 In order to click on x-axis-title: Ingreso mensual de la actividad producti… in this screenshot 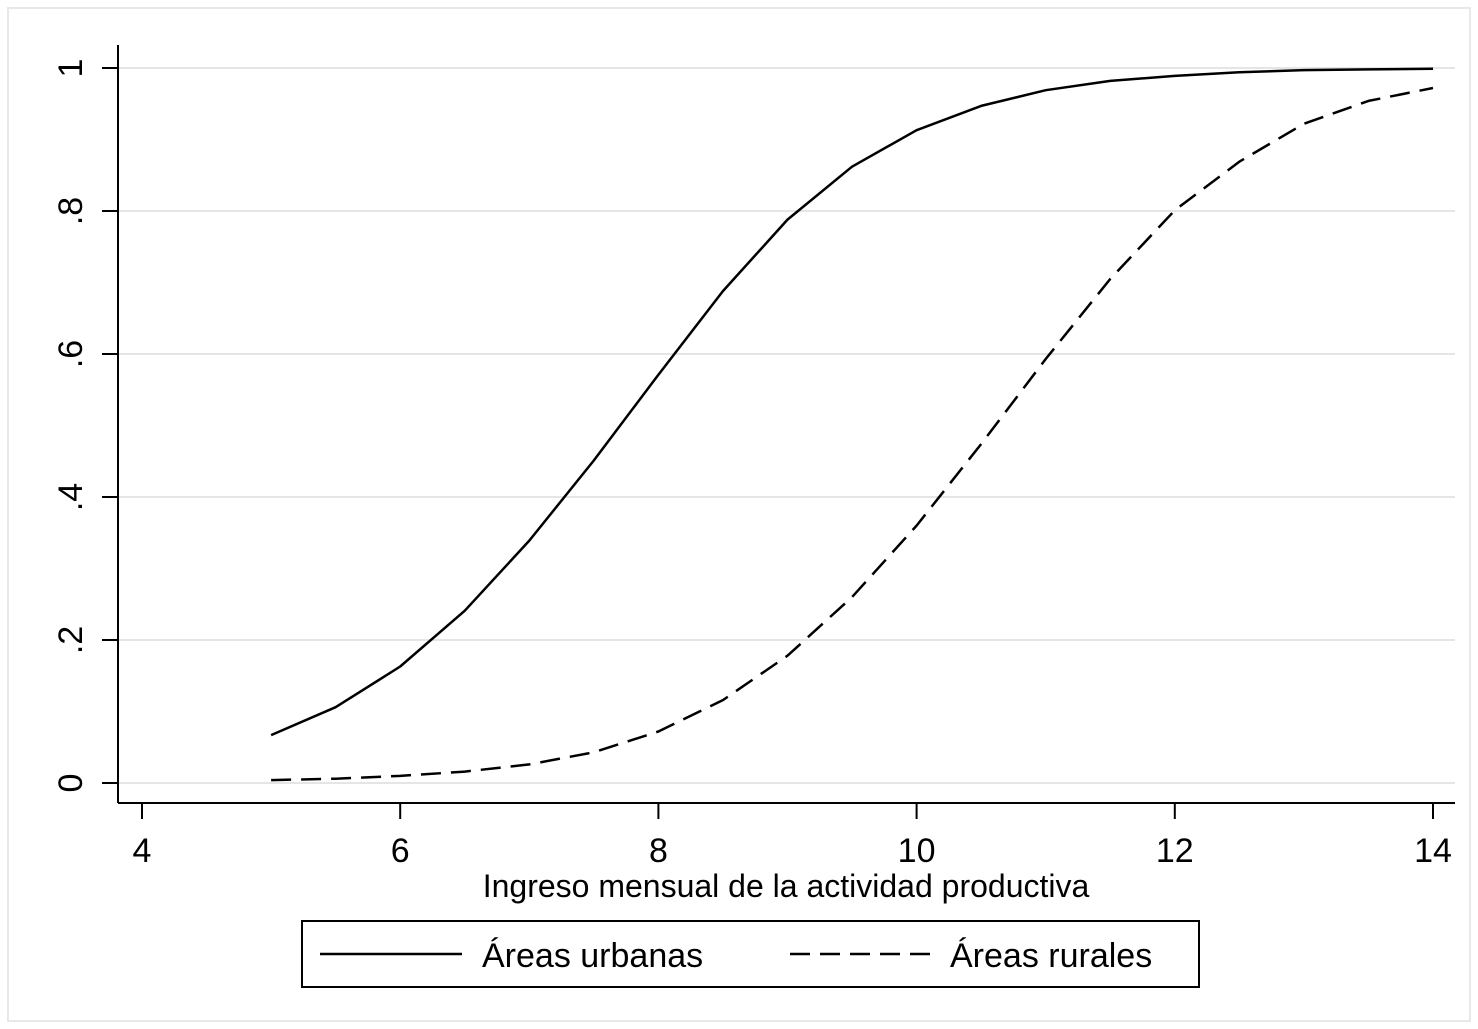, I will do `click(786, 886)`.